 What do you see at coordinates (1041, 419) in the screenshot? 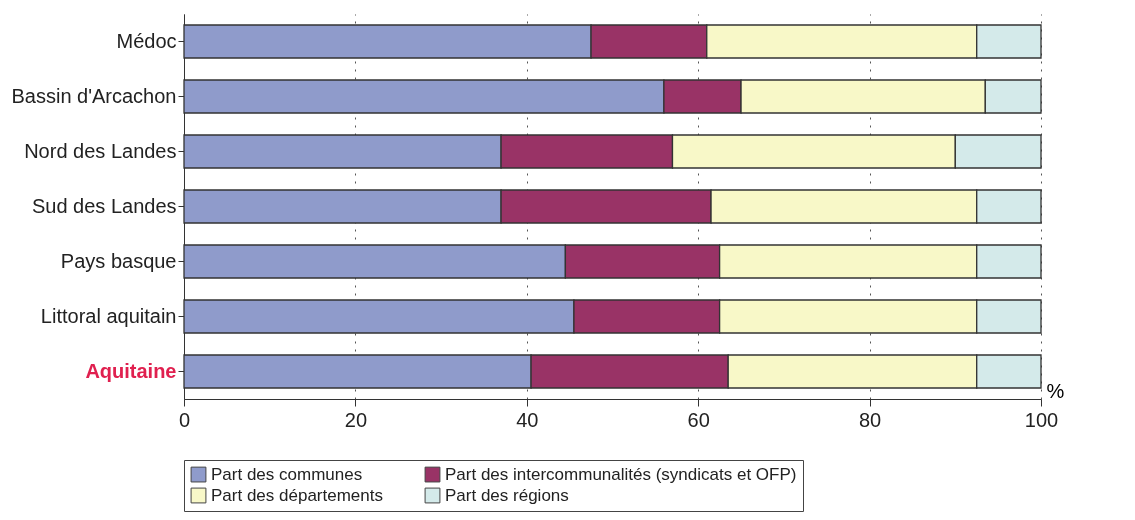
I see `x-tick-label: 100` at bounding box center [1041, 419].